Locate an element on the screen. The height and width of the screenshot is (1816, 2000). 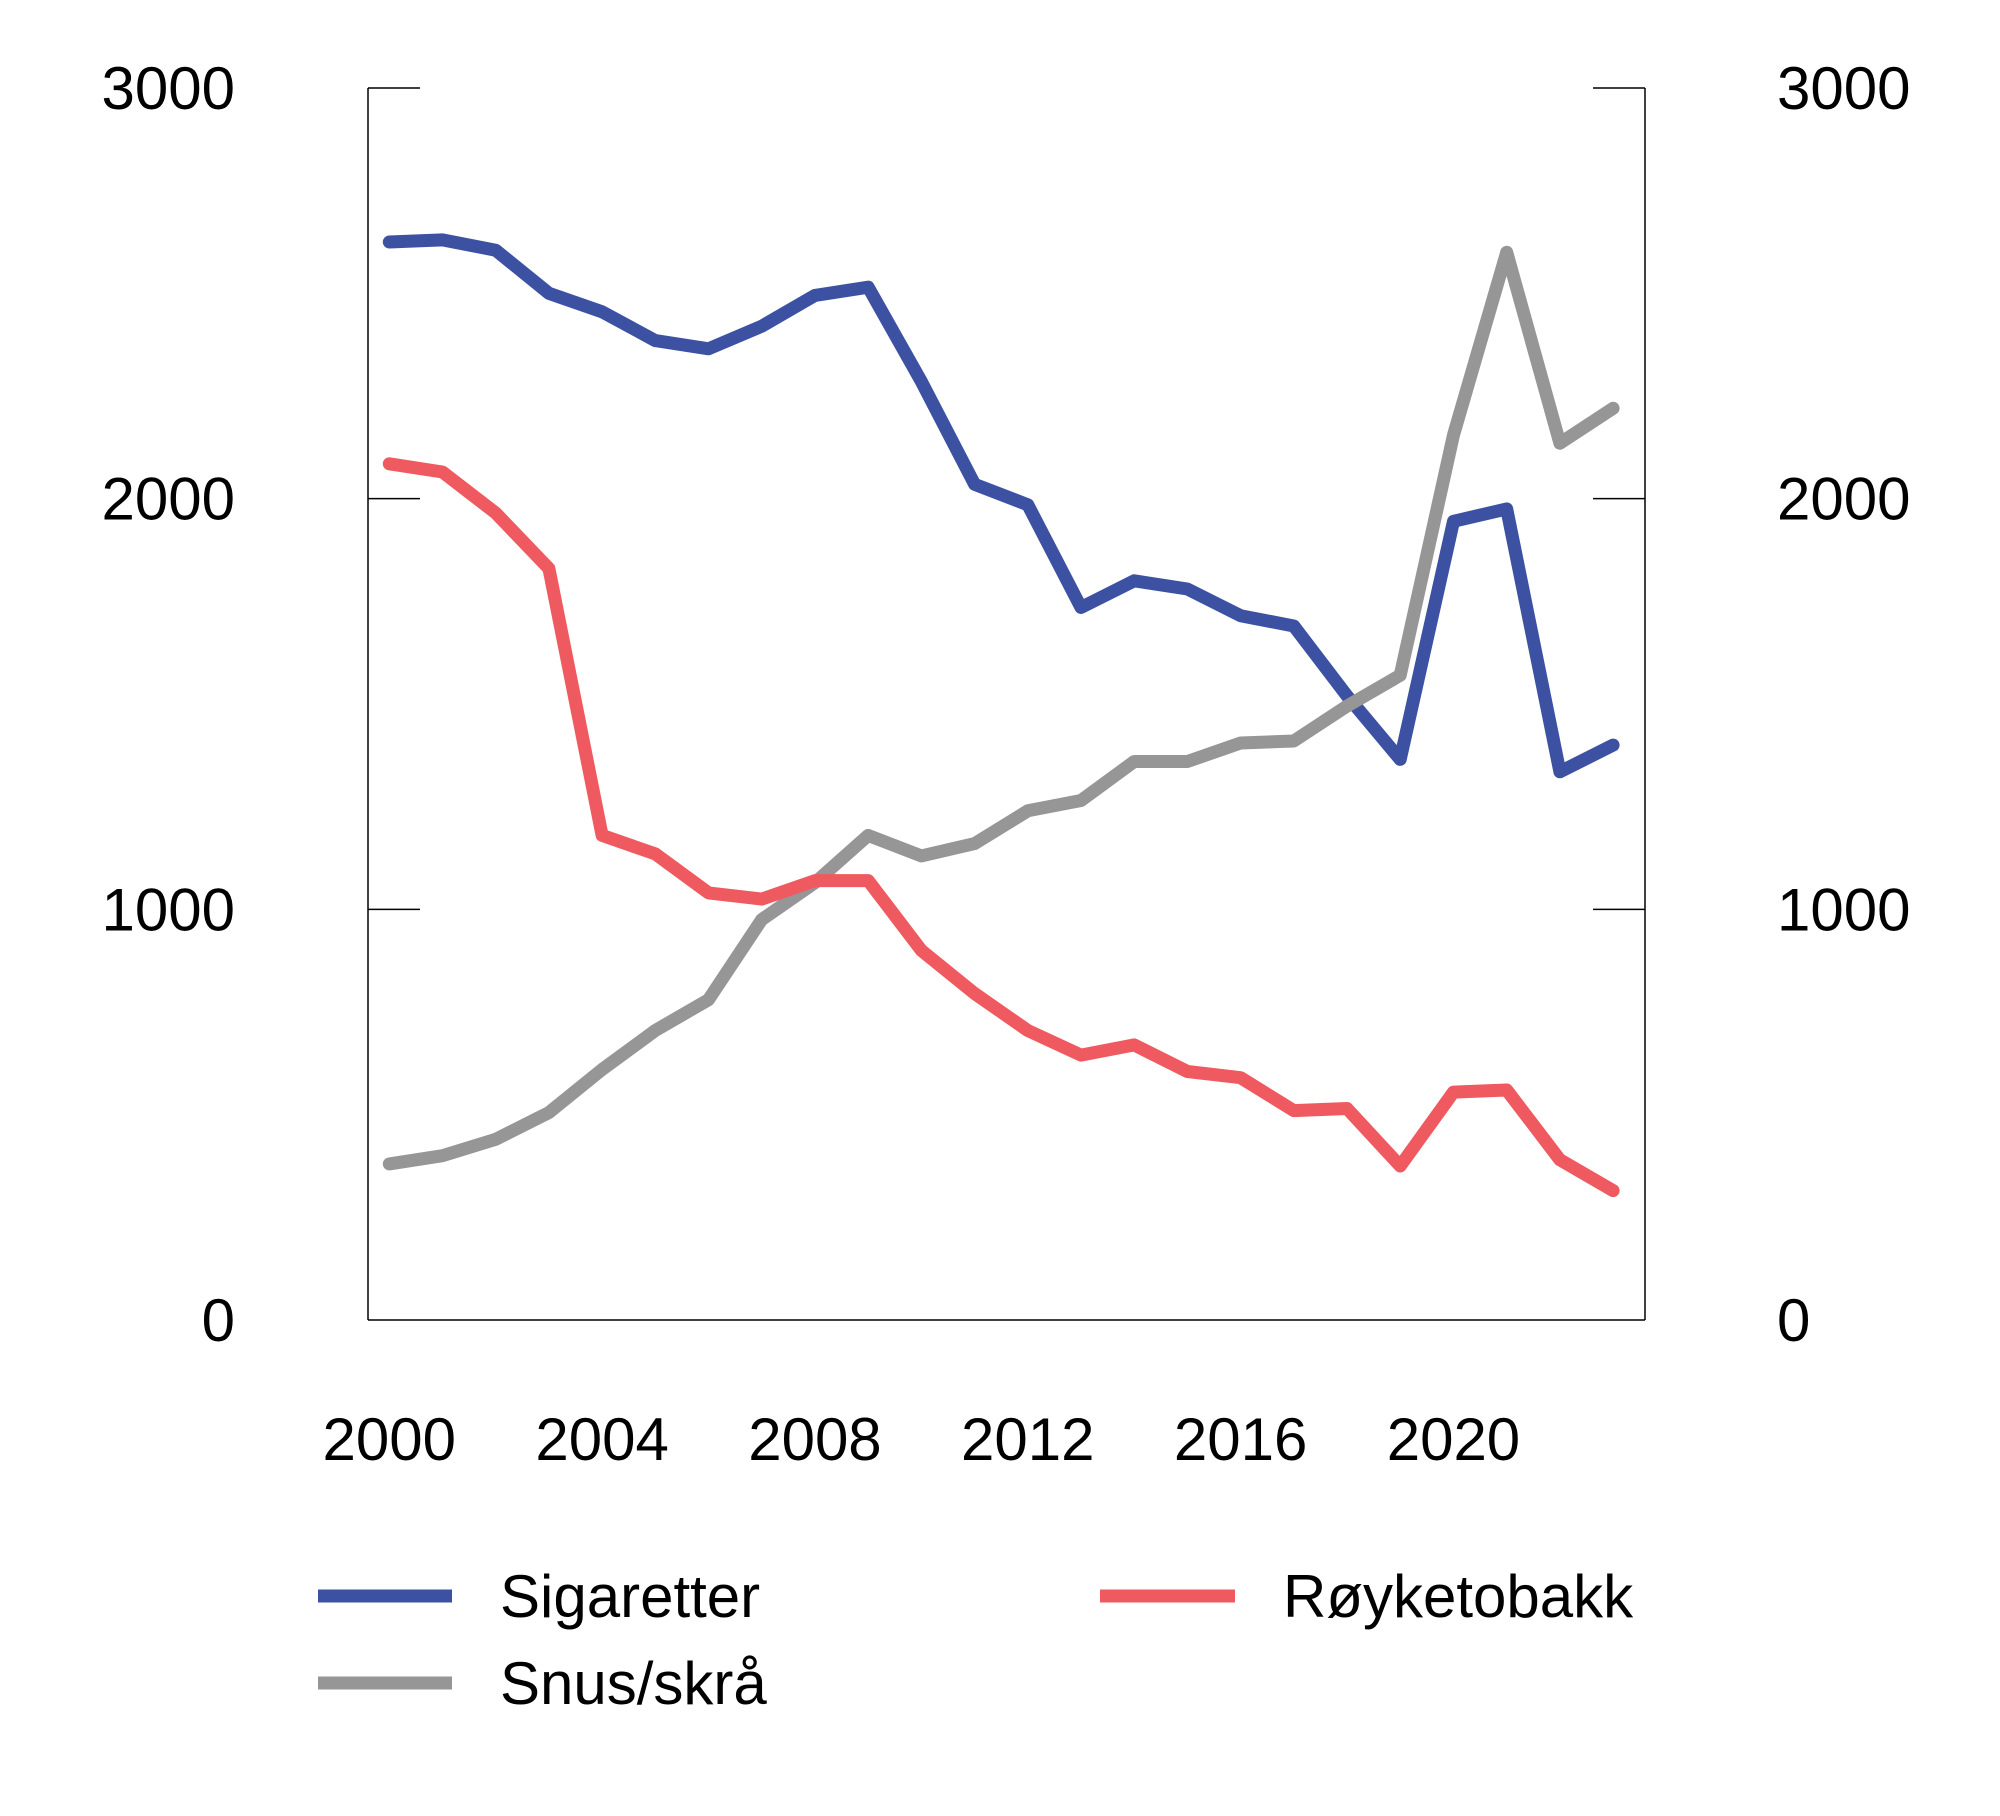
legend: Sigaretter Snus/skrå Røyketobakk is located at coordinates (976, 1640).